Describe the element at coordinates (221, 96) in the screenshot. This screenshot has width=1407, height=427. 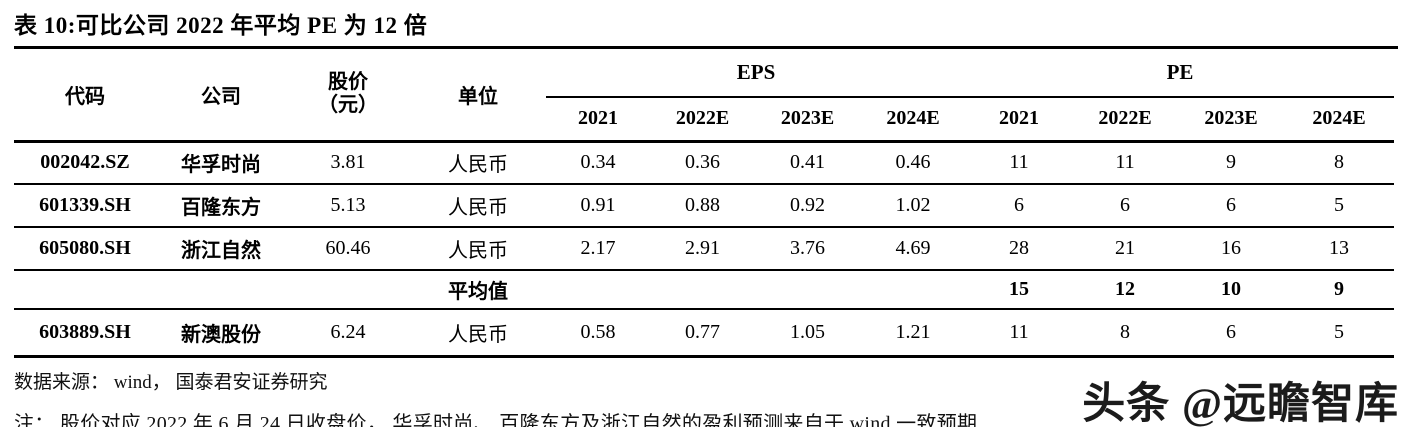
I see `header-company: 公司` at that location.